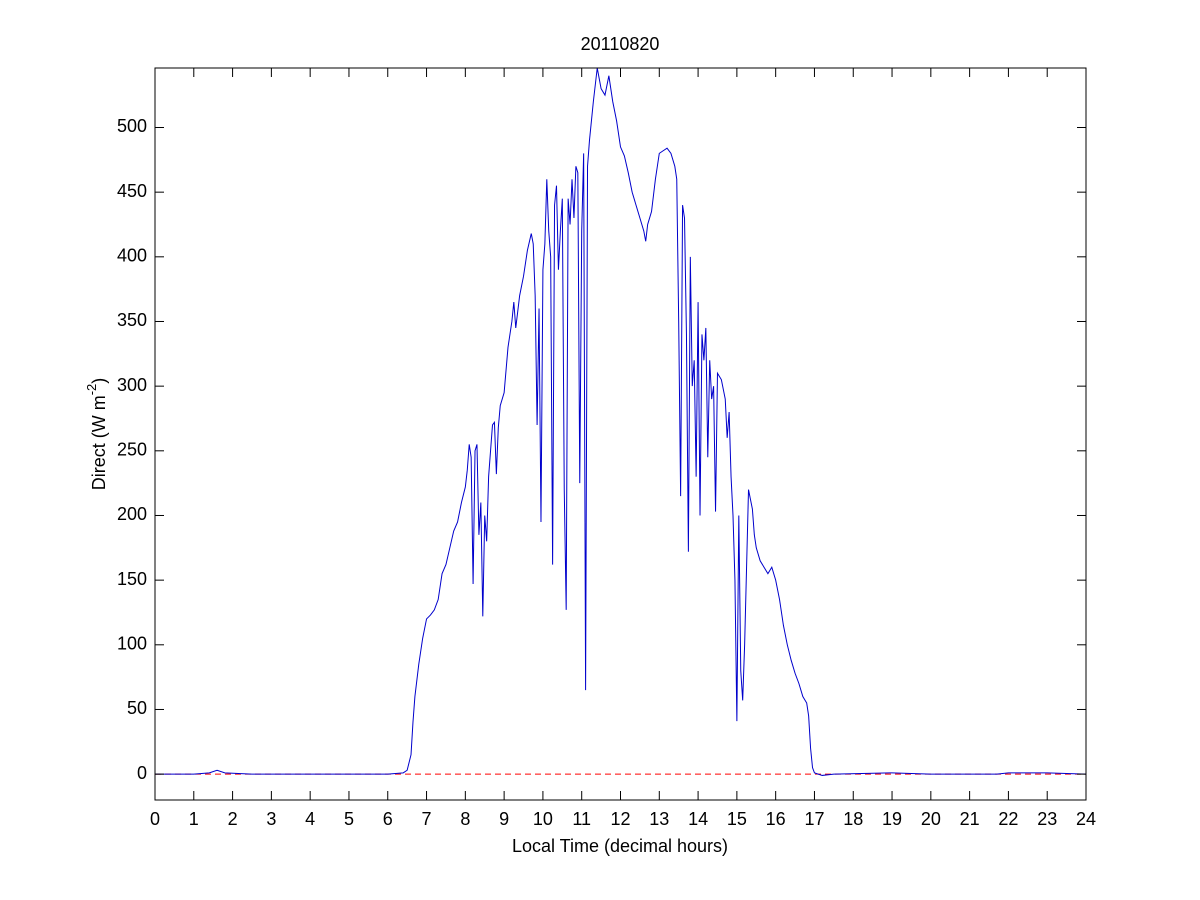  I want to click on x-tick-label: 14, so click(698, 819).